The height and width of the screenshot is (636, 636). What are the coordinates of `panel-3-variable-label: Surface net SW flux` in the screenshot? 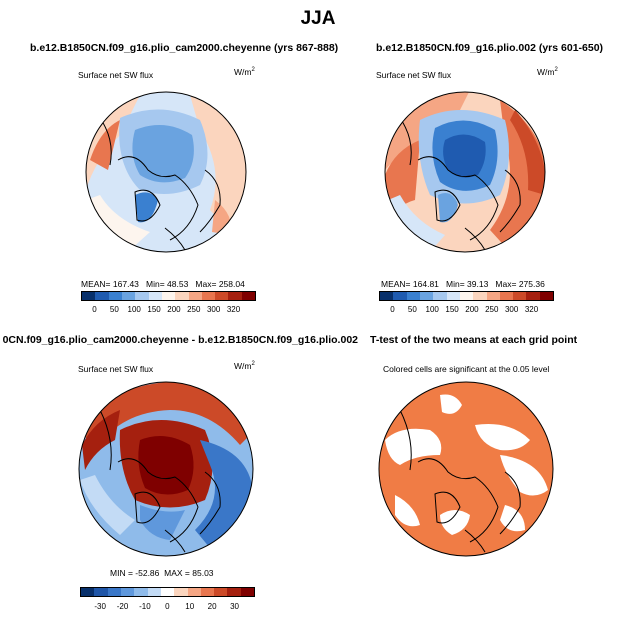 It's located at (116, 369).